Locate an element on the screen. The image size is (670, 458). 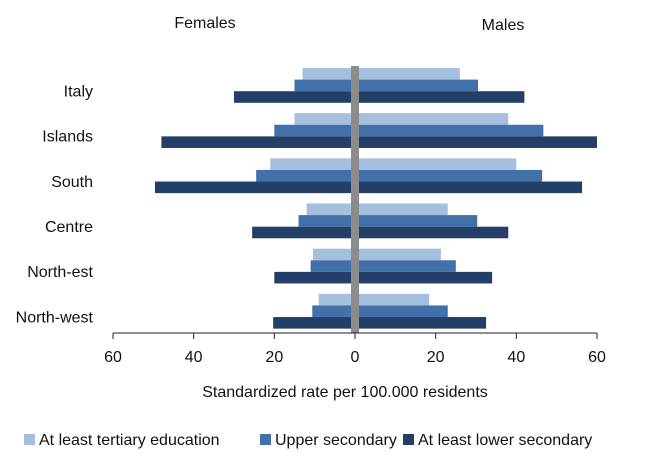
legend-label: At least lower secondary is located at coordinates (505, 440).